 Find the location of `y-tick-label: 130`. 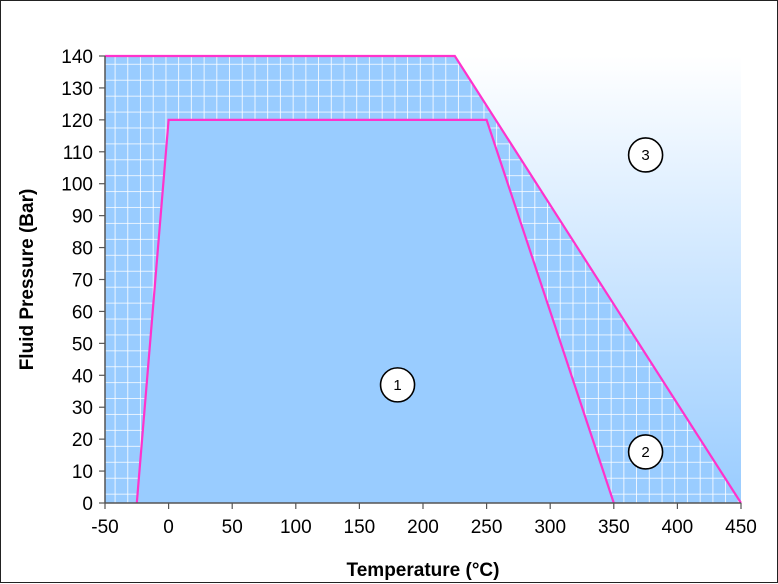

y-tick-label: 130 is located at coordinates (77, 89).